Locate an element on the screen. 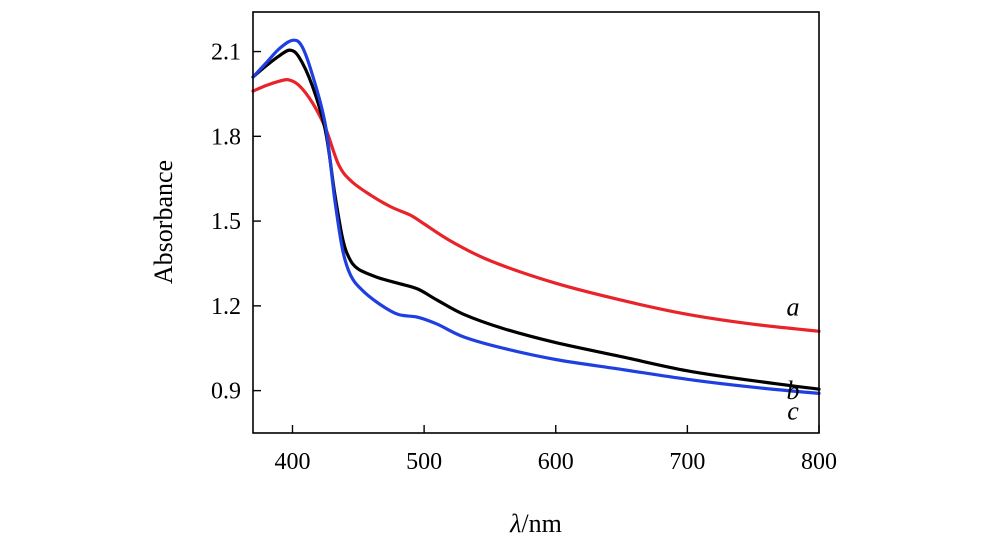 Image resolution: width=1000 pixels, height=553 pixels. y-tick-label-2.1: 2.1 is located at coordinates (226, 53).